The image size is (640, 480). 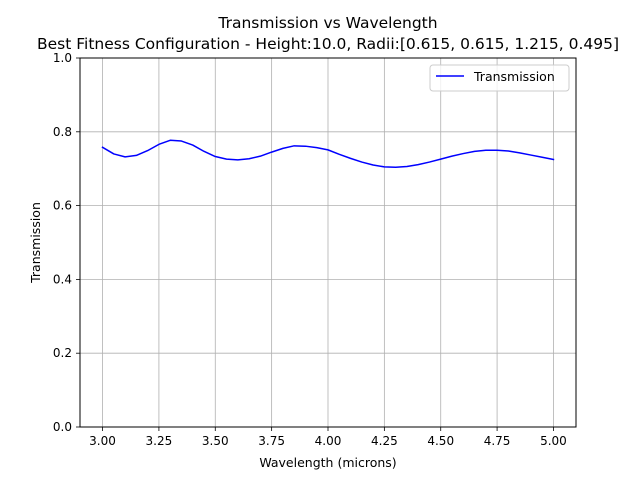 What do you see at coordinates (514, 76) in the screenshot?
I see `legend-entry-label: Transmission` at bounding box center [514, 76].